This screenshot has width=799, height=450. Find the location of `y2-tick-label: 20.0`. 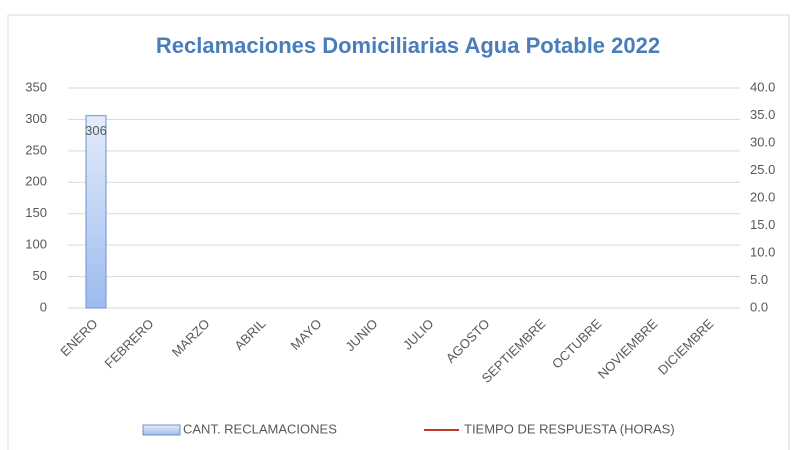

y2-tick-label: 20.0 is located at coordinates (762, 196).